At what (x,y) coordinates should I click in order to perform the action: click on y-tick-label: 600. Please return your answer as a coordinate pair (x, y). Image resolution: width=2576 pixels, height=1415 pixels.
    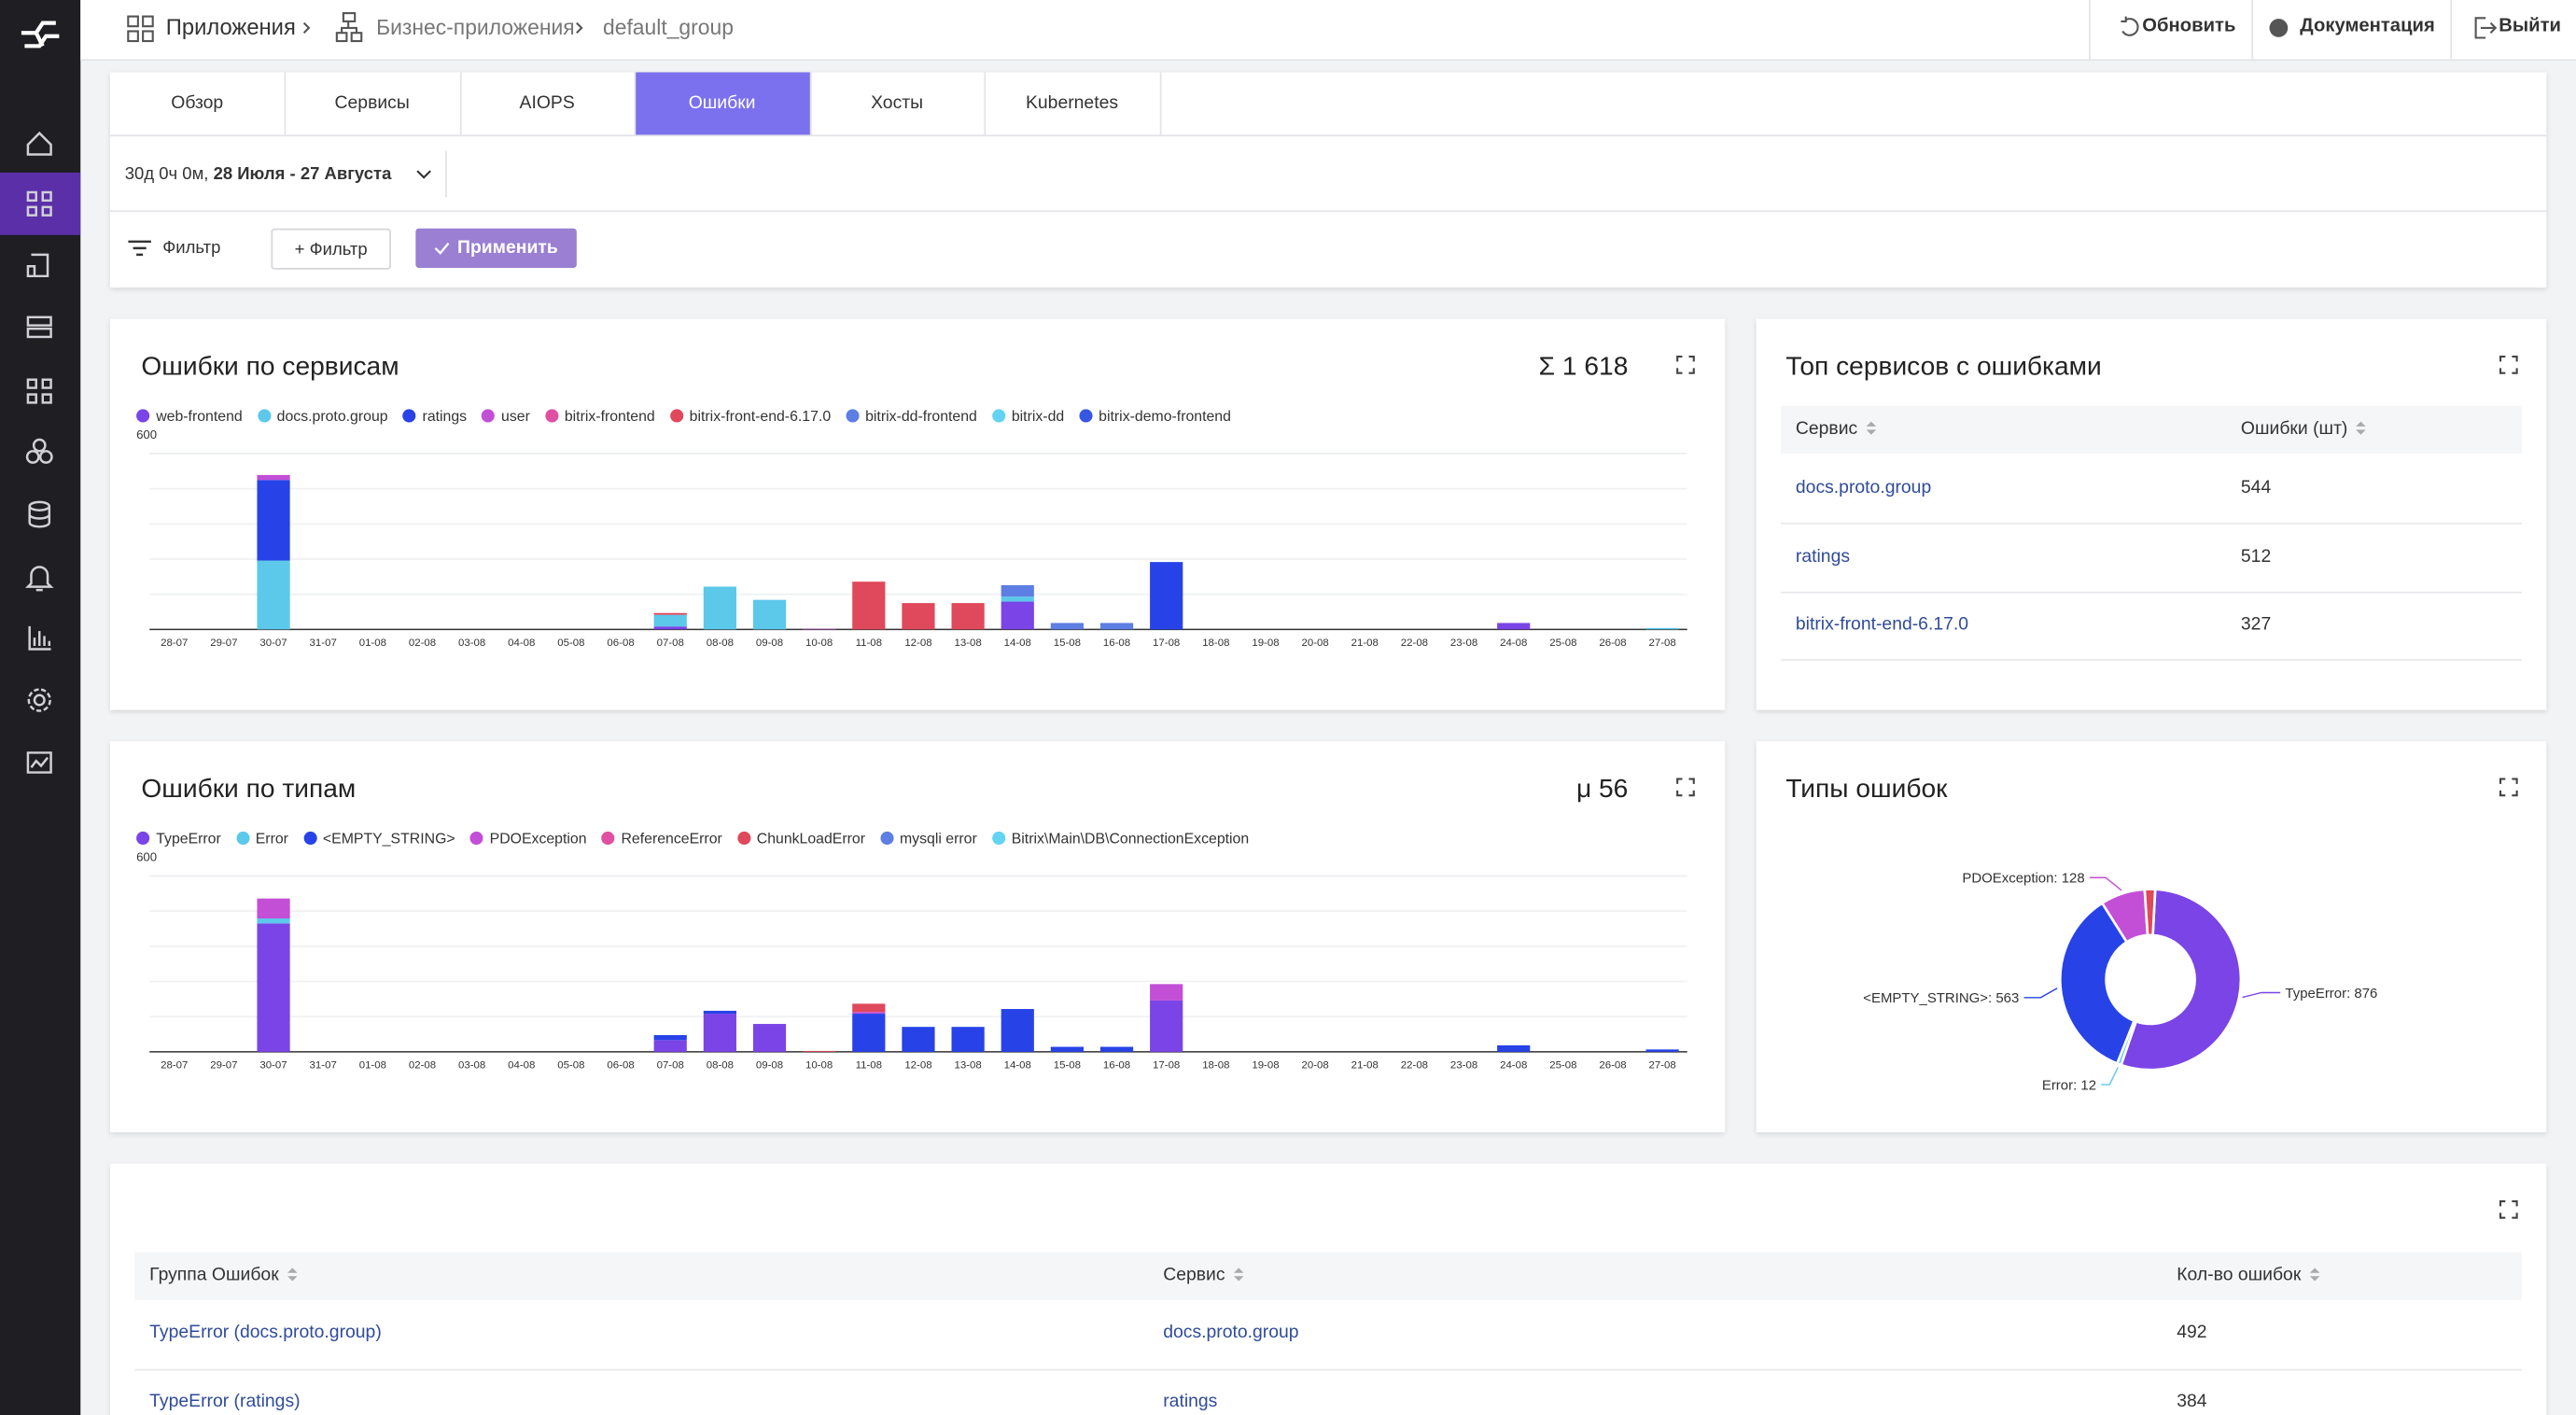
    Looking at the image, I should click on (146, 857).